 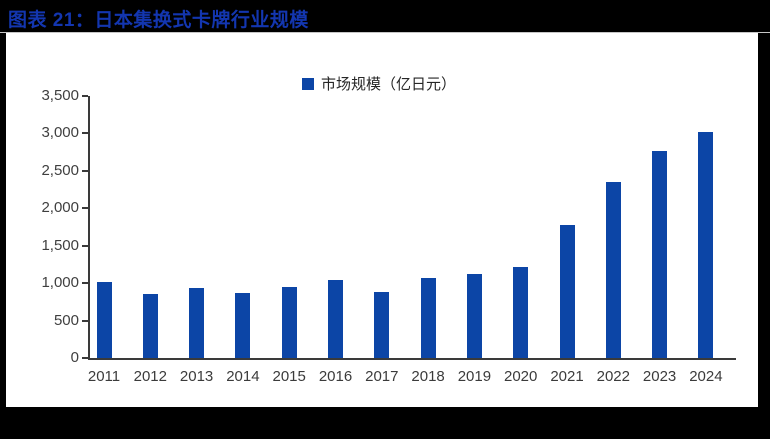 What do you see at coordinates (521, 312) in the screenshot?
I see `bar-2020` at bounding box center [521, 312].